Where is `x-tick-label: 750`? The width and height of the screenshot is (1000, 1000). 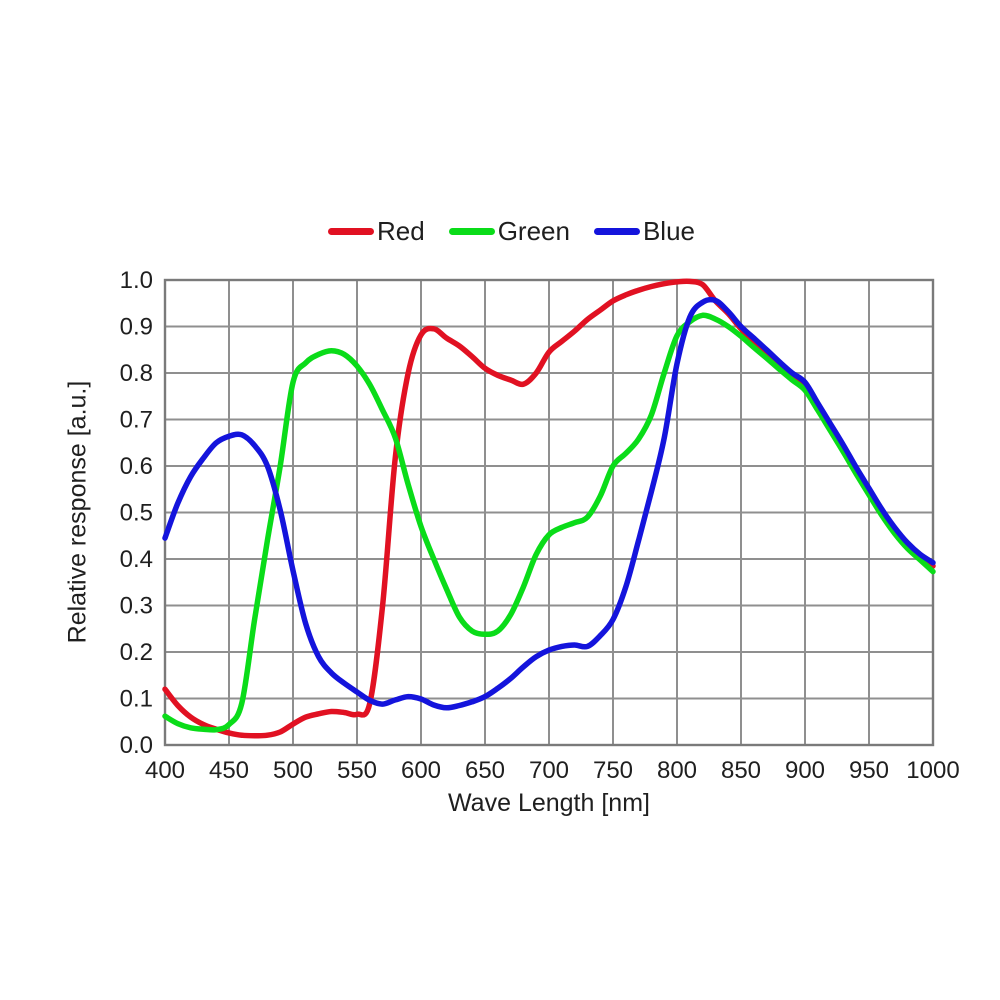
x-tick-label: 750 is located at coordinates (613, 770).